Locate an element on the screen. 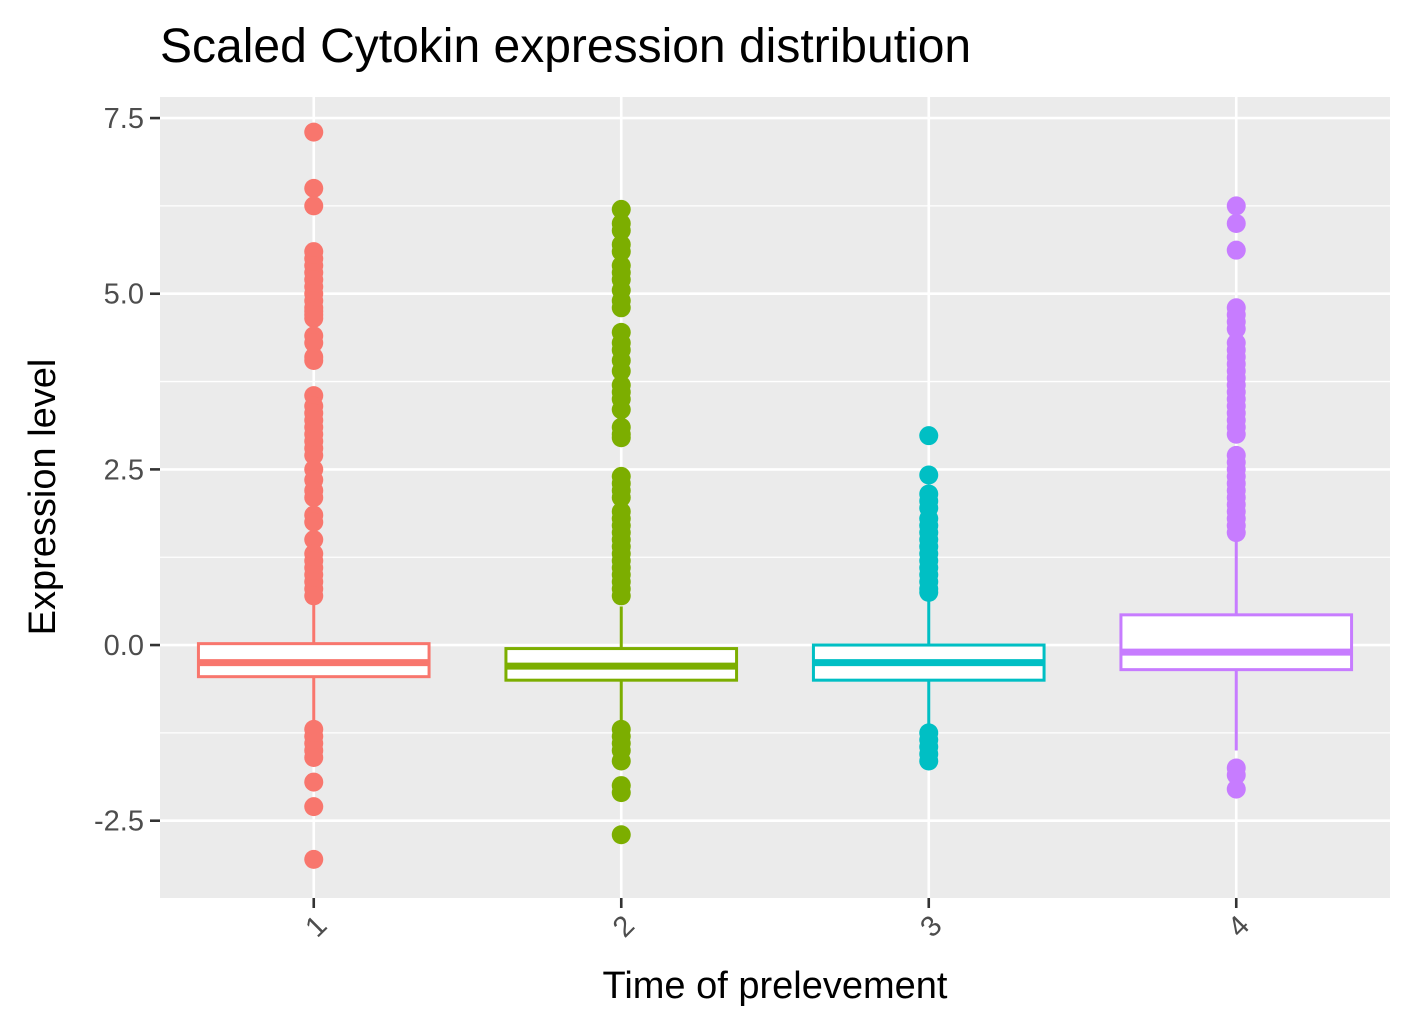  y-axis: -2.5 0.0 2.5 5.0 7.5 is located at coordinates (127, 470).